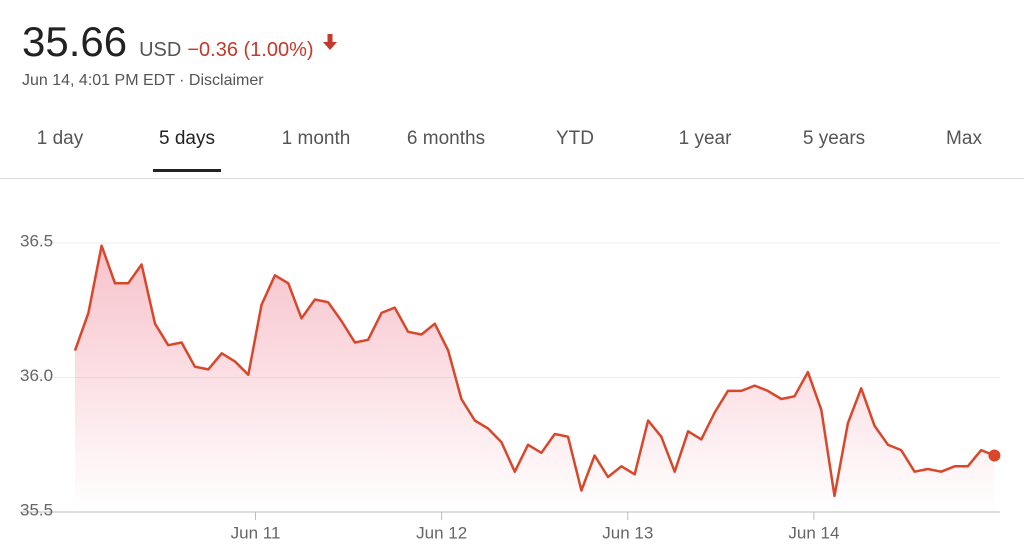  I want to click on range-tab: Max, so click(964, 138).